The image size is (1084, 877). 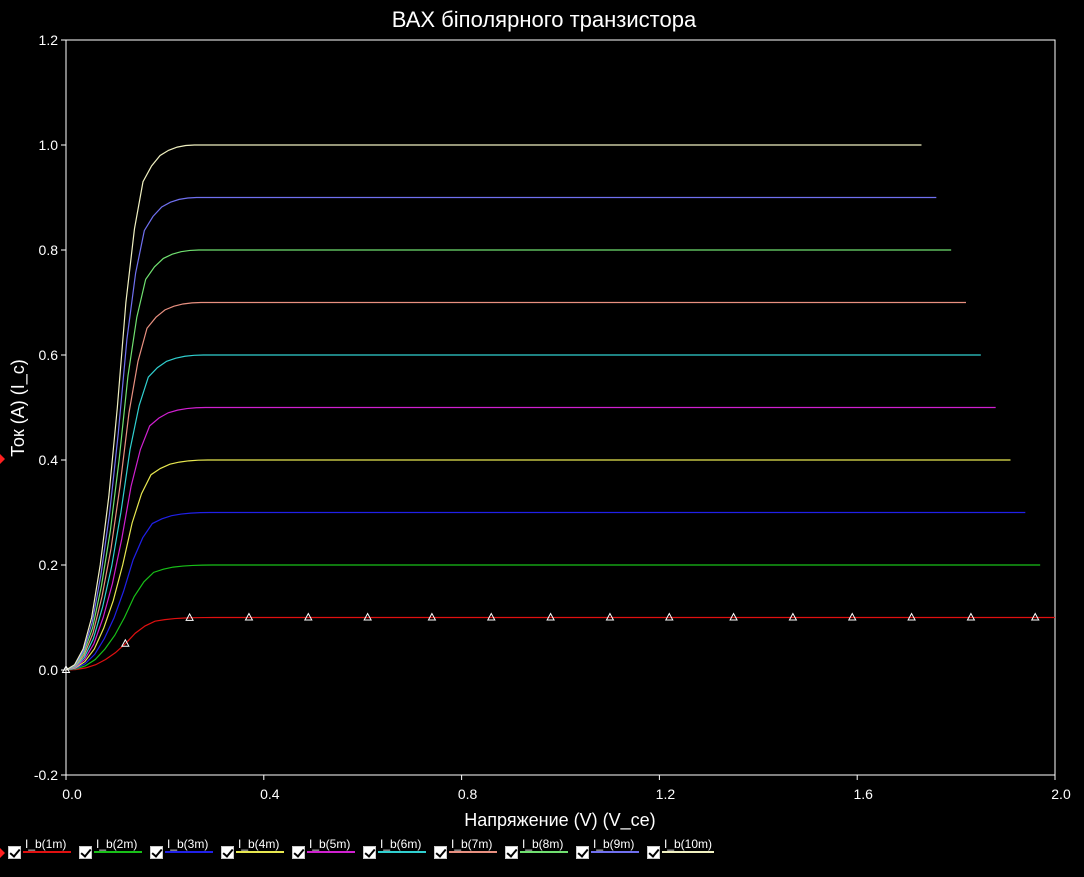 I want to click on chart-title: ВАХ біполярного транзистора, so click(x=544, y=19).